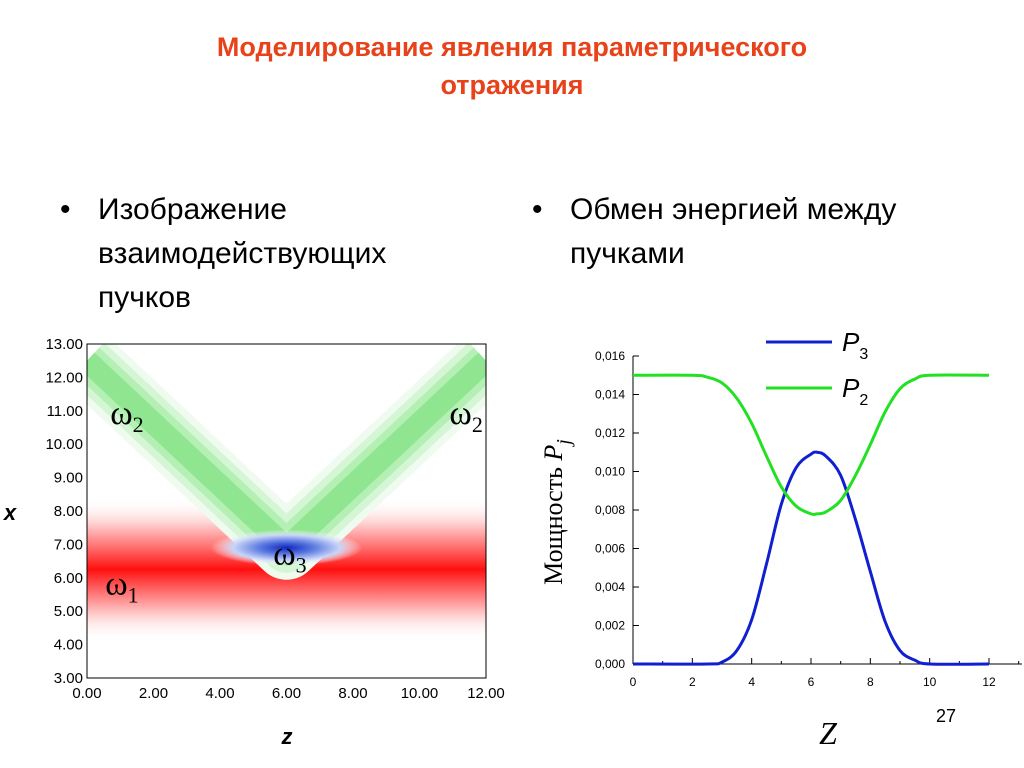  What do you see at coordinates (610, 549) in the screenshot?
I see `line-y-tick-label: 0,006` at bounding box center [610, 549].